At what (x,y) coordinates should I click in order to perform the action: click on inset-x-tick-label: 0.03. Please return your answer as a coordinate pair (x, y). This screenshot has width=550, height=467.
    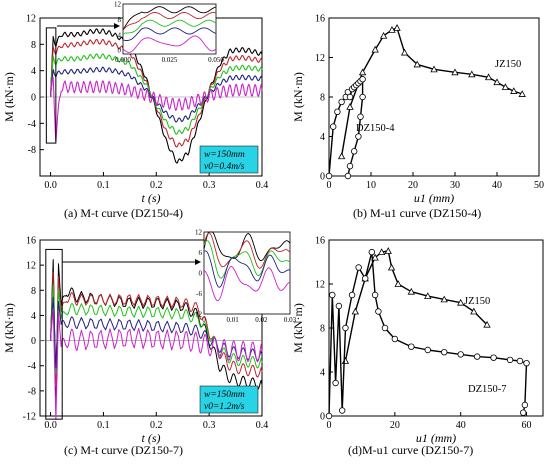
    Looking at the image, I should click on (290, 320).